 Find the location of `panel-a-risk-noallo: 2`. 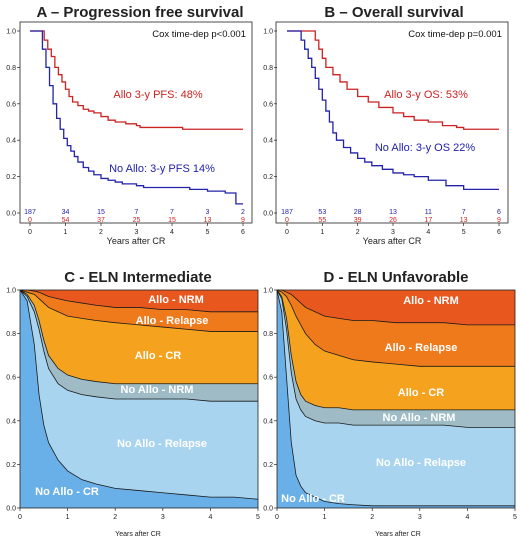

panel-a-risk-noallo: 2 is located at coordinates (243, 212).